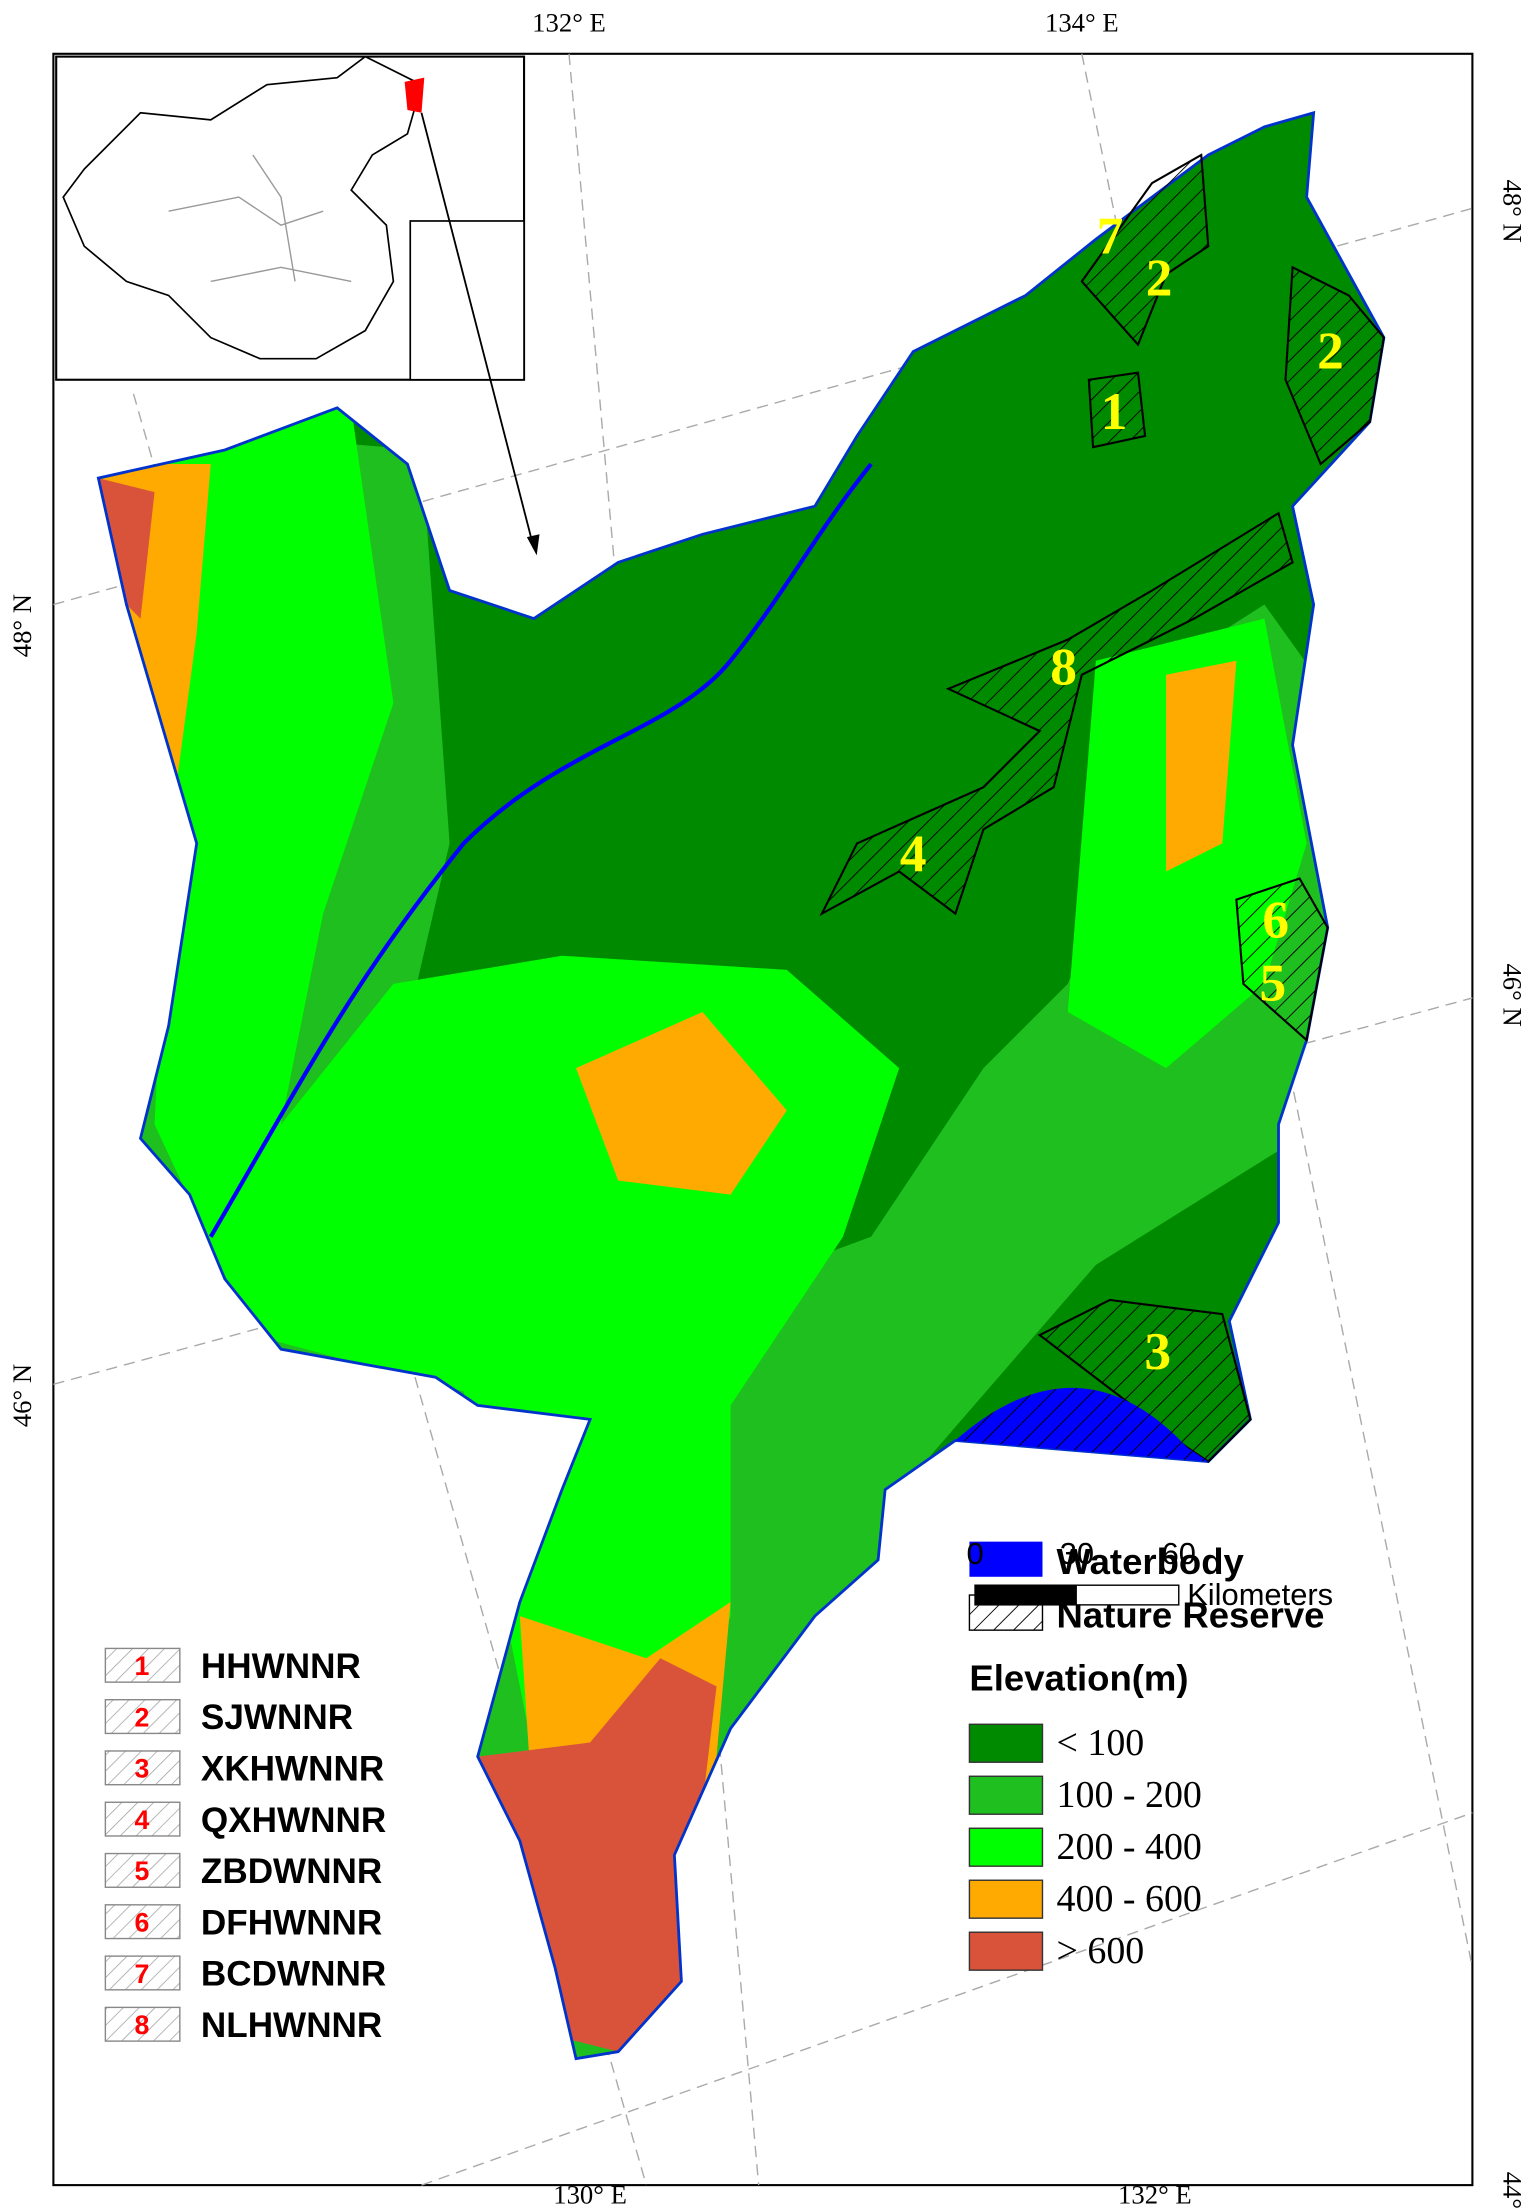 This screenshot has width=1530, height=2208. I want to click on reserve-map-label: 5, so click(1273, 983).